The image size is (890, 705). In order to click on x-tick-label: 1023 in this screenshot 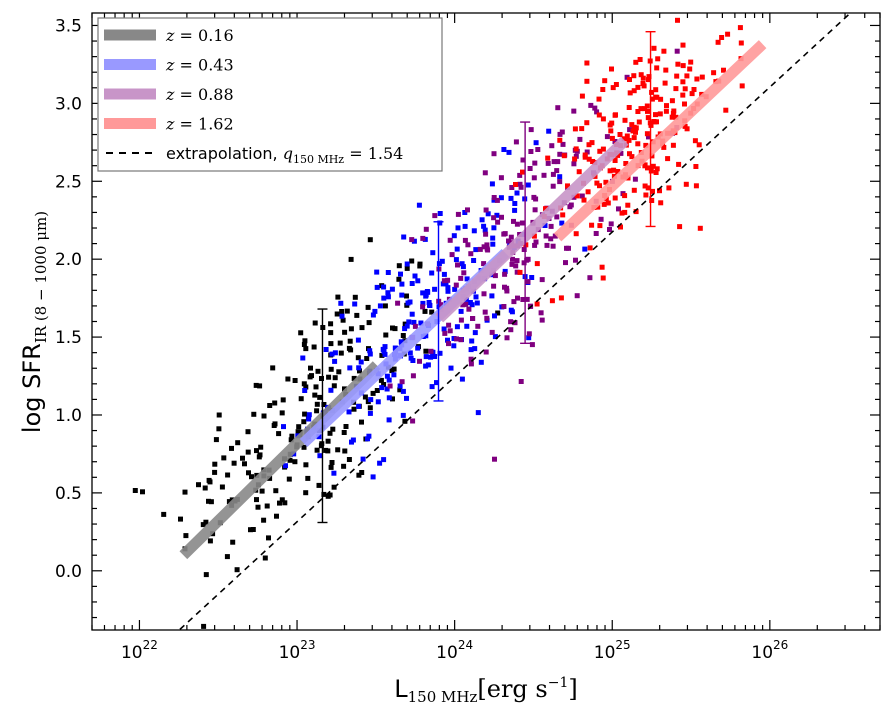, I will do `click(297, 650)`.